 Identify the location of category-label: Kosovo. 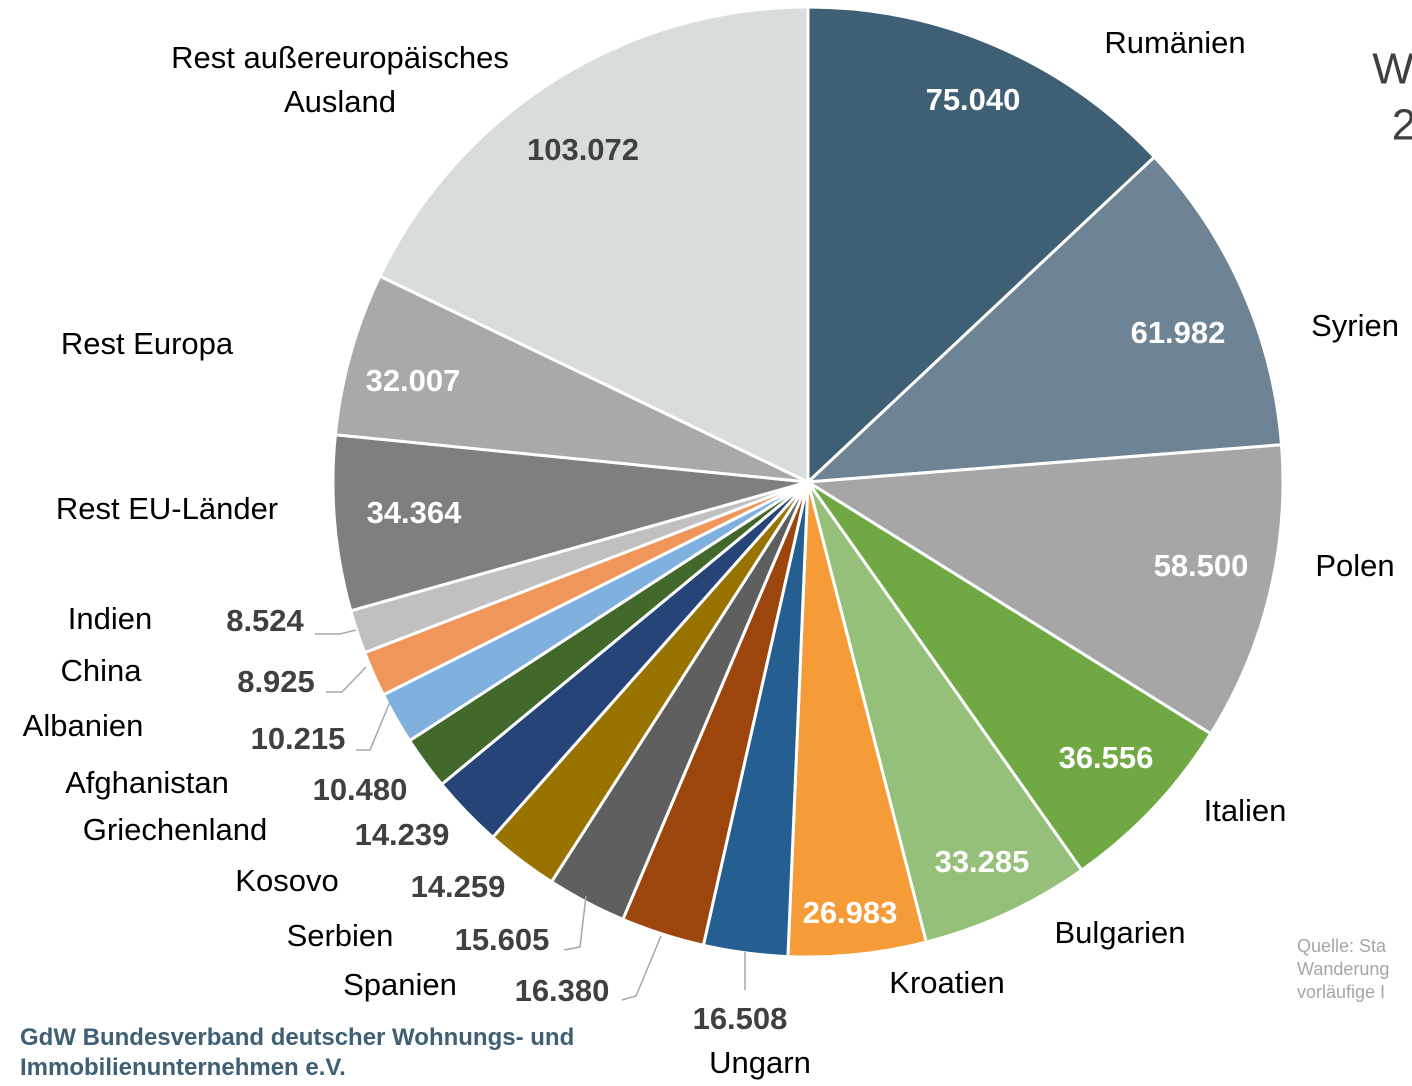
(286, 880).